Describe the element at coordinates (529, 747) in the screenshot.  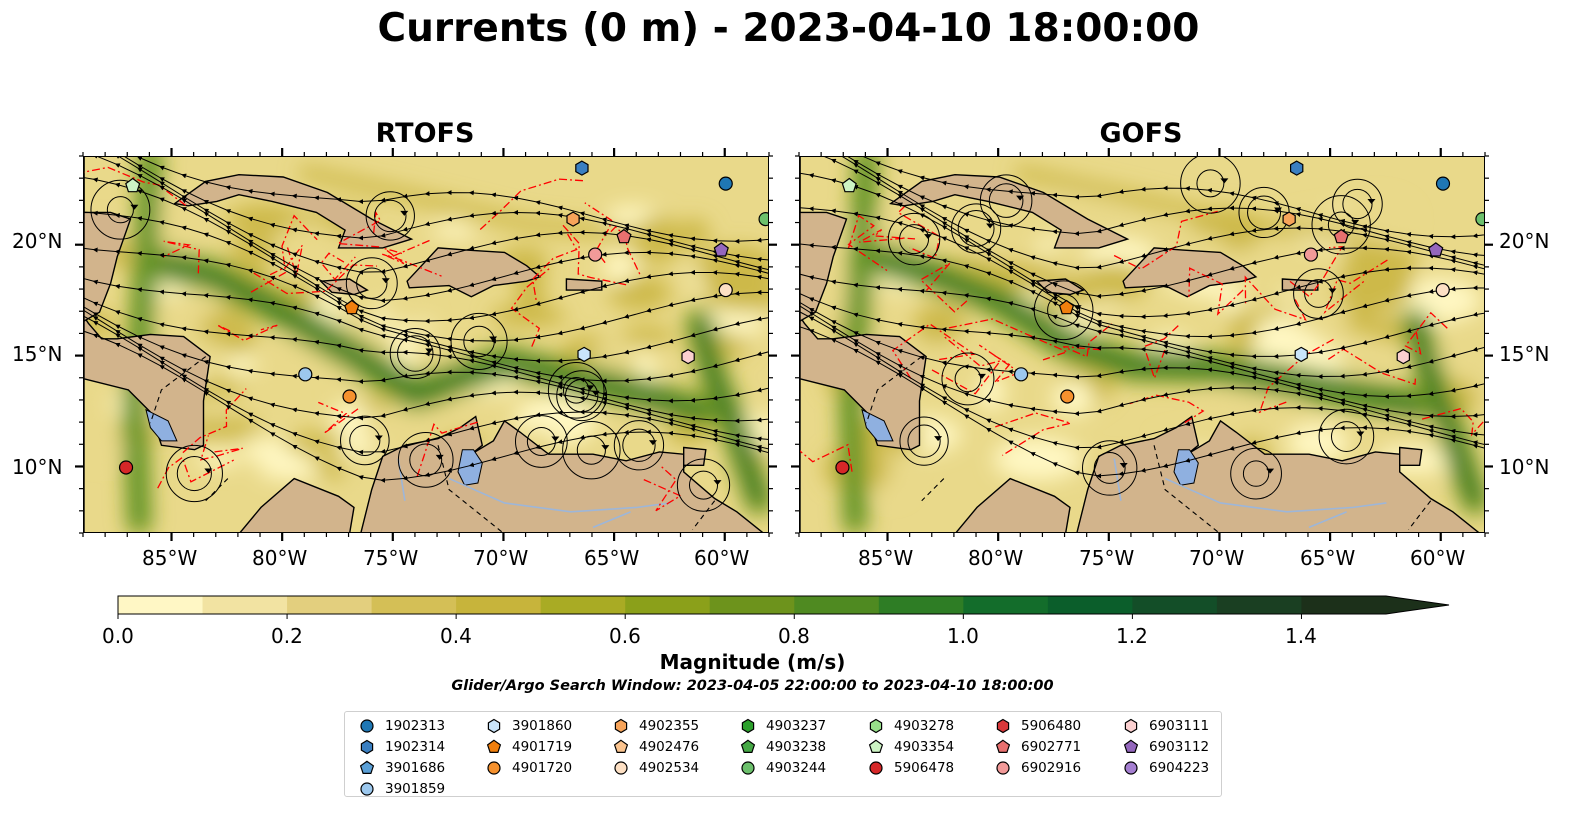
I see `legend-item: 4901719` at that location.